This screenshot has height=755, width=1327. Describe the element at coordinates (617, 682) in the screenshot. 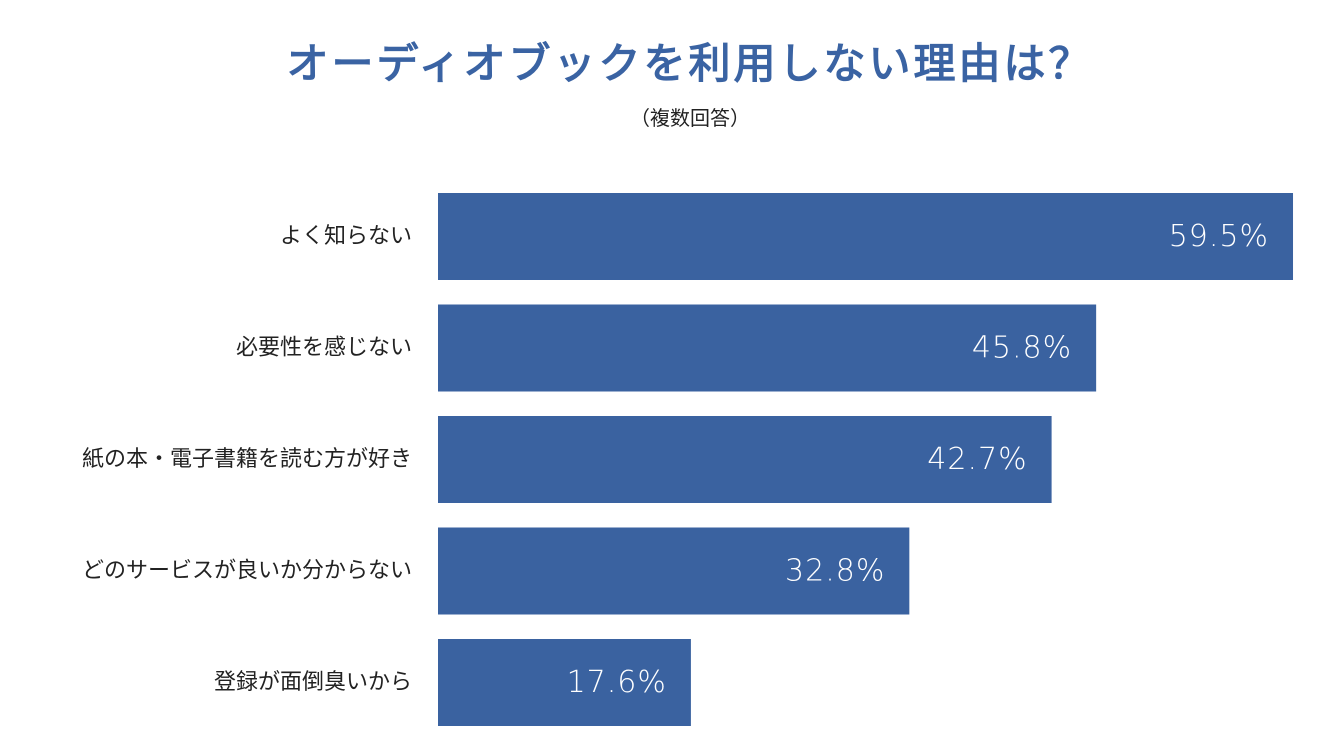

I see `value-label: 17.6%` at that location.